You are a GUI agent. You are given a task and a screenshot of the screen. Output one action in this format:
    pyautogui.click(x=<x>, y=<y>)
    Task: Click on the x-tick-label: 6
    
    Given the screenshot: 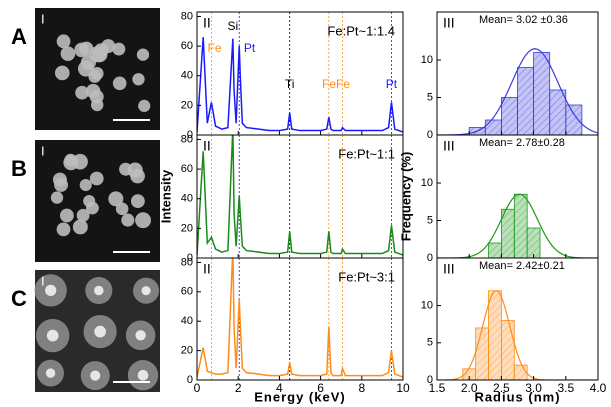 What is the action you would take?
    pyautogui.click(x=320, y=388)
    